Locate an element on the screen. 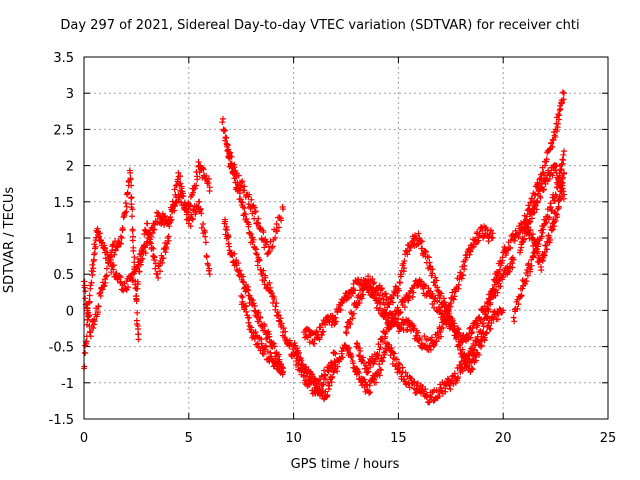 Image resolution: width=640 pixels, height=480 pixels. y-tick-label: -0.5 is located at coordinates (61, 348).